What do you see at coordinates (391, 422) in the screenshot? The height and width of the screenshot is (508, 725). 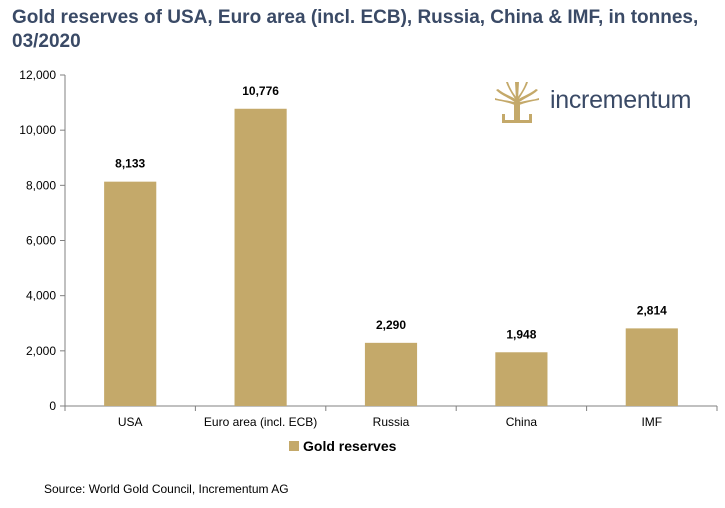 I see `x-tick-label: Russia` at bounding box center [391, 422].